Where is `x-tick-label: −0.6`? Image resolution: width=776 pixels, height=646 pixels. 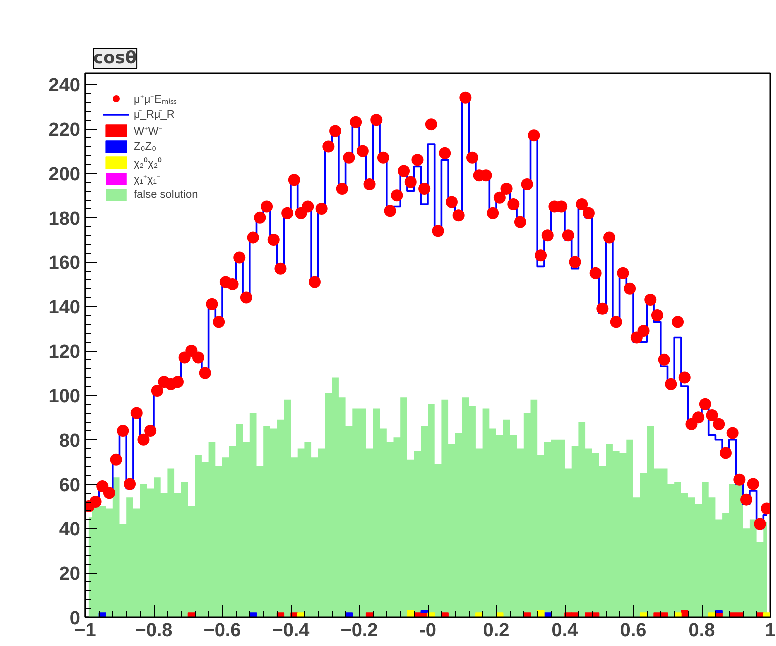
x-tick-label: −0.6 is located at coordinates (223, 631).